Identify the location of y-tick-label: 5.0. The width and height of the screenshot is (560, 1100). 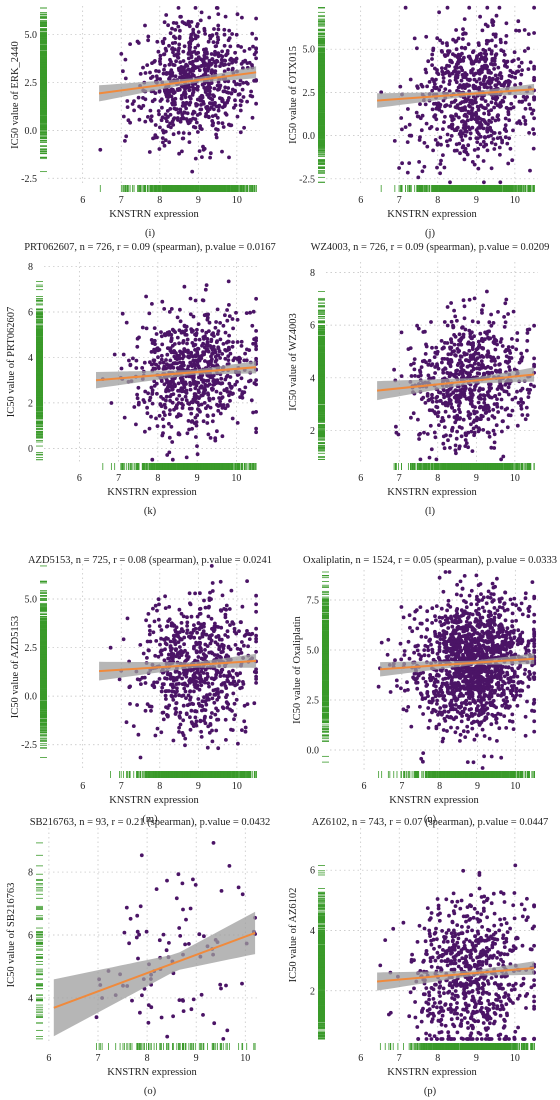
(309, 50).